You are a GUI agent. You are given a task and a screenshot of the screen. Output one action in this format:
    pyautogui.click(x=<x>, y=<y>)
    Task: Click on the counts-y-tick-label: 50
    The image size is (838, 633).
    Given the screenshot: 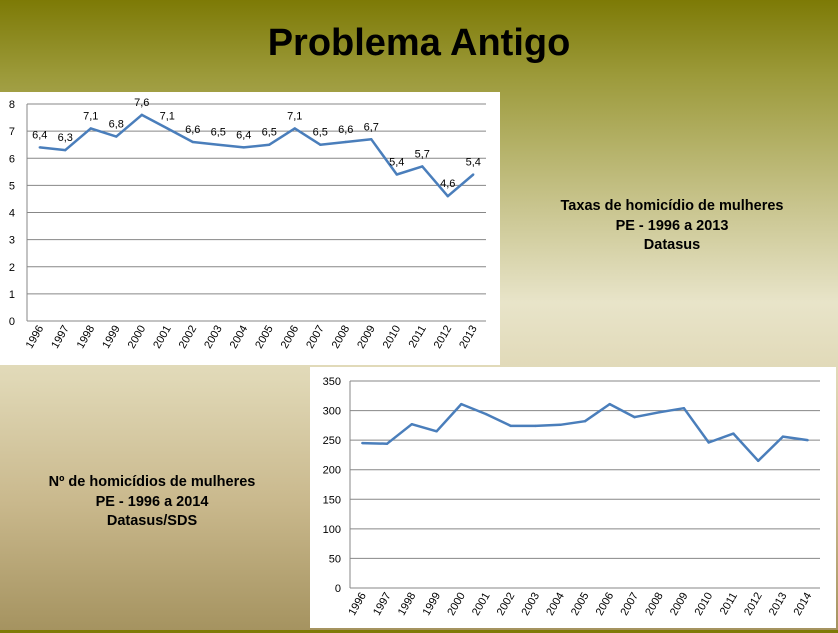 What is the action you would take?
    pyautogui.click(x=335, y=559)
    